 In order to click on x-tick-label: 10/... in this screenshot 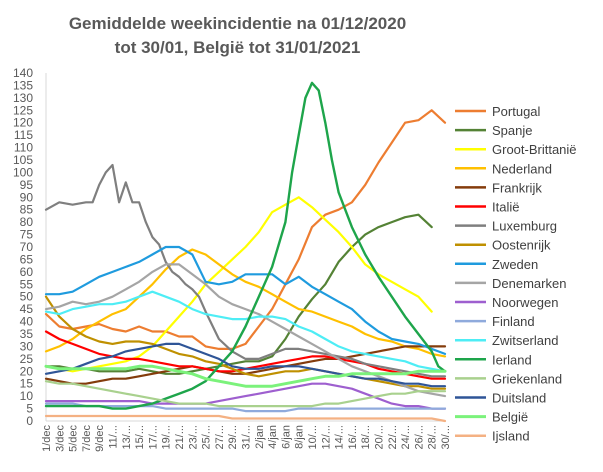, I will do `click(313, 437)`.